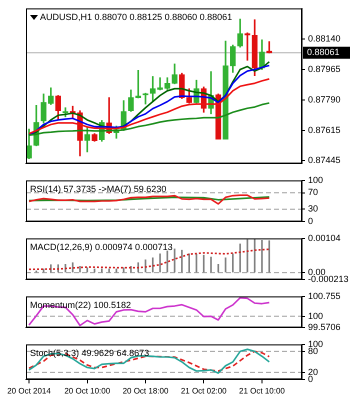 This screenshot has width=350, height=400. Describe the element at coordinates (262, 391) in the screenshot. I see `x-tick-label: 21 Oct 10:00` at that location.